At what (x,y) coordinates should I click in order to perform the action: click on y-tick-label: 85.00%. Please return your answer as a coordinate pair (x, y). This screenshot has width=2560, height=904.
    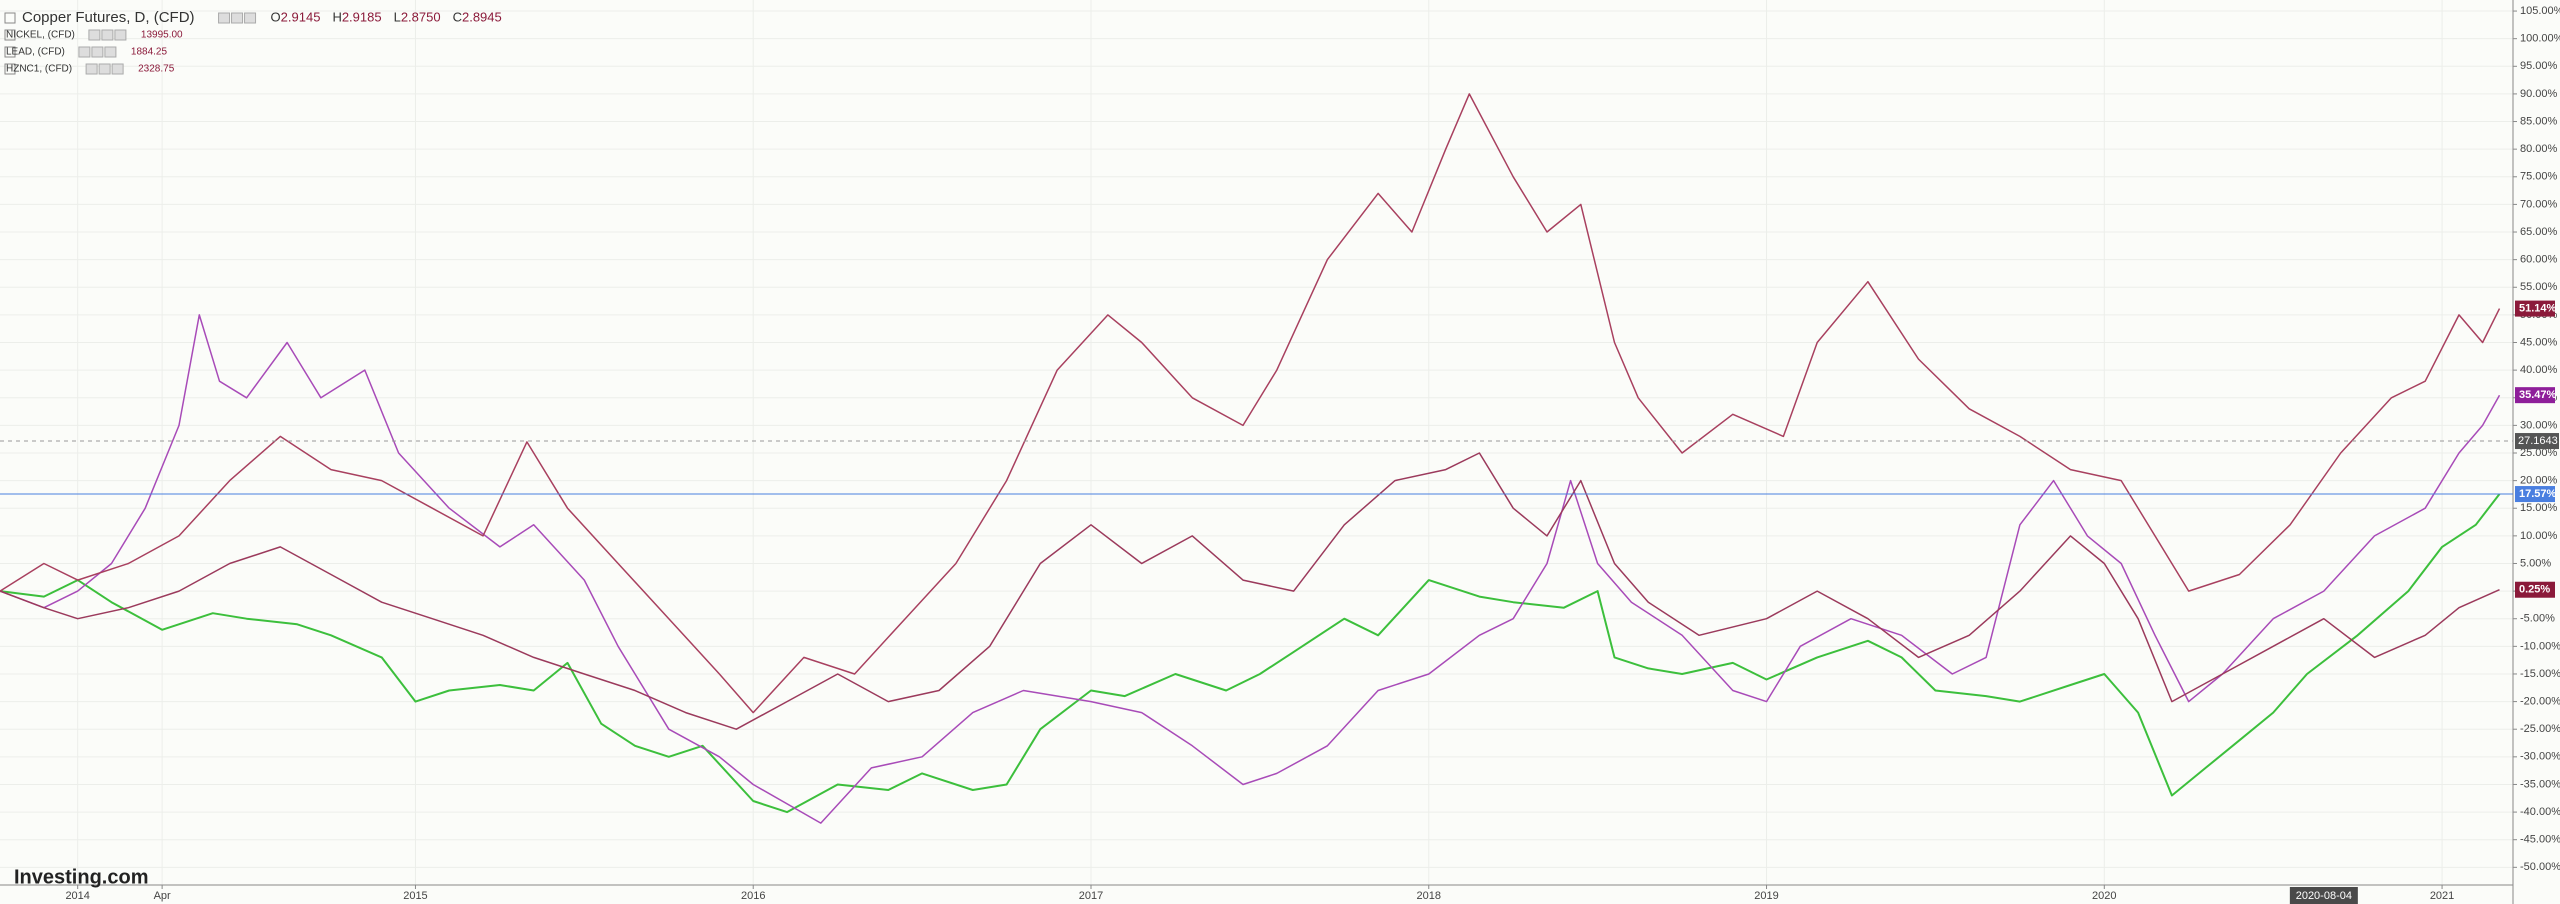
    Looking at the image, I should click on (2539, 121).